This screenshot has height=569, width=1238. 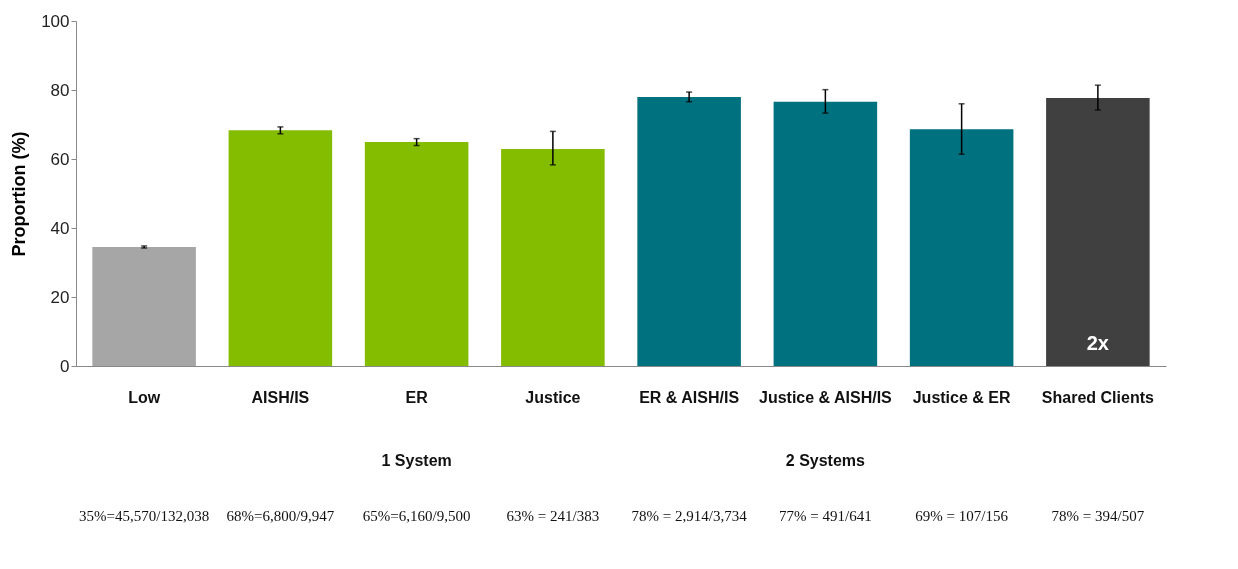 I want to click on text: 69% = 107/156, so click(x=962, y=516).